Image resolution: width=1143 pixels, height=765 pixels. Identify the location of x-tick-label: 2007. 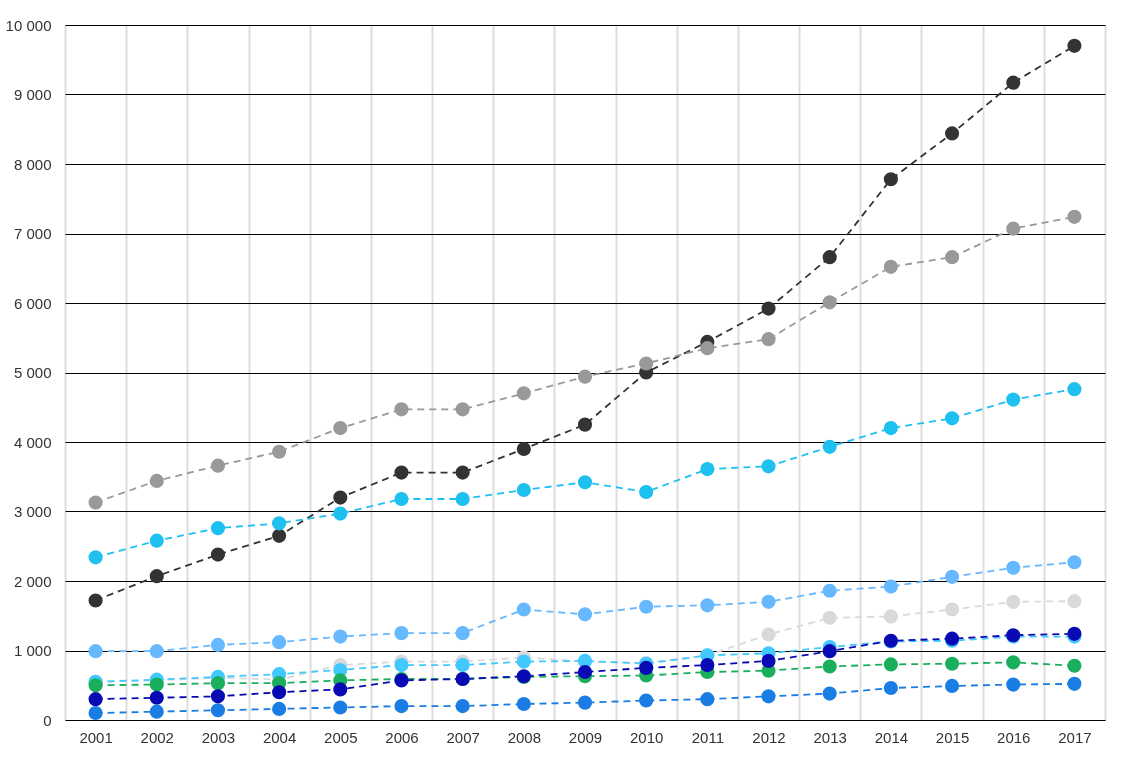
(463, 737).